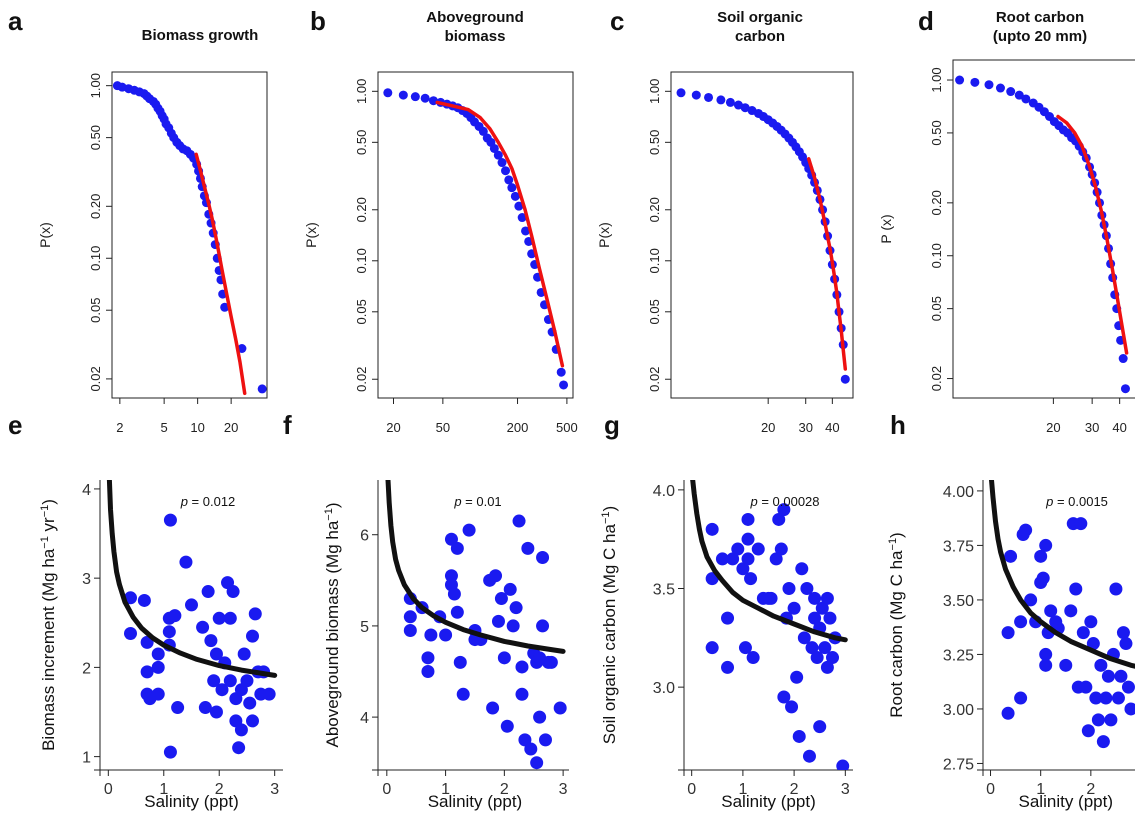 This screenshot has width=1135, height=823. Describe the element at coordinates (805, 427) in the screenshot. I see `x-tick-label-c: 30` at that location.